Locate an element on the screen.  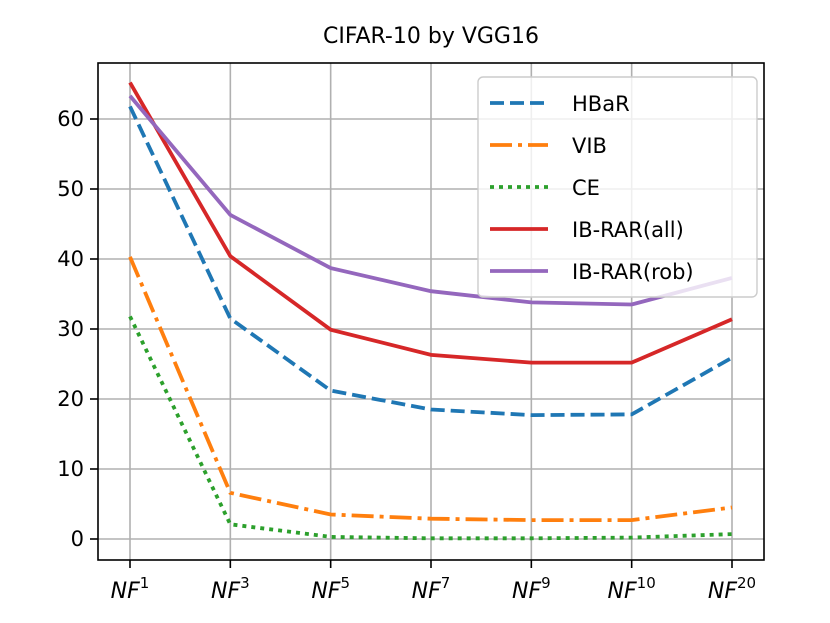
x-axis: NF1 NF3 NF5 NF7 NF9 NF10 NF20 is located at coordinates (433, 582).